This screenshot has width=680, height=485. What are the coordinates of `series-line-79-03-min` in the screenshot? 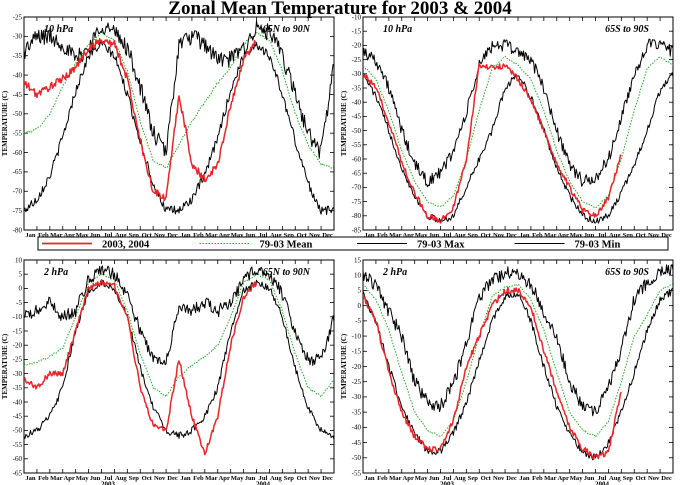 It's located at (518, 148).